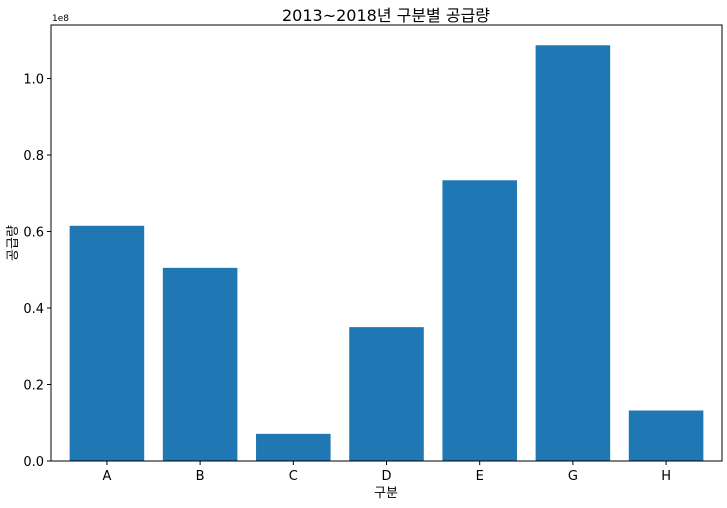  I want to click on bar-C, so click(293, 447).